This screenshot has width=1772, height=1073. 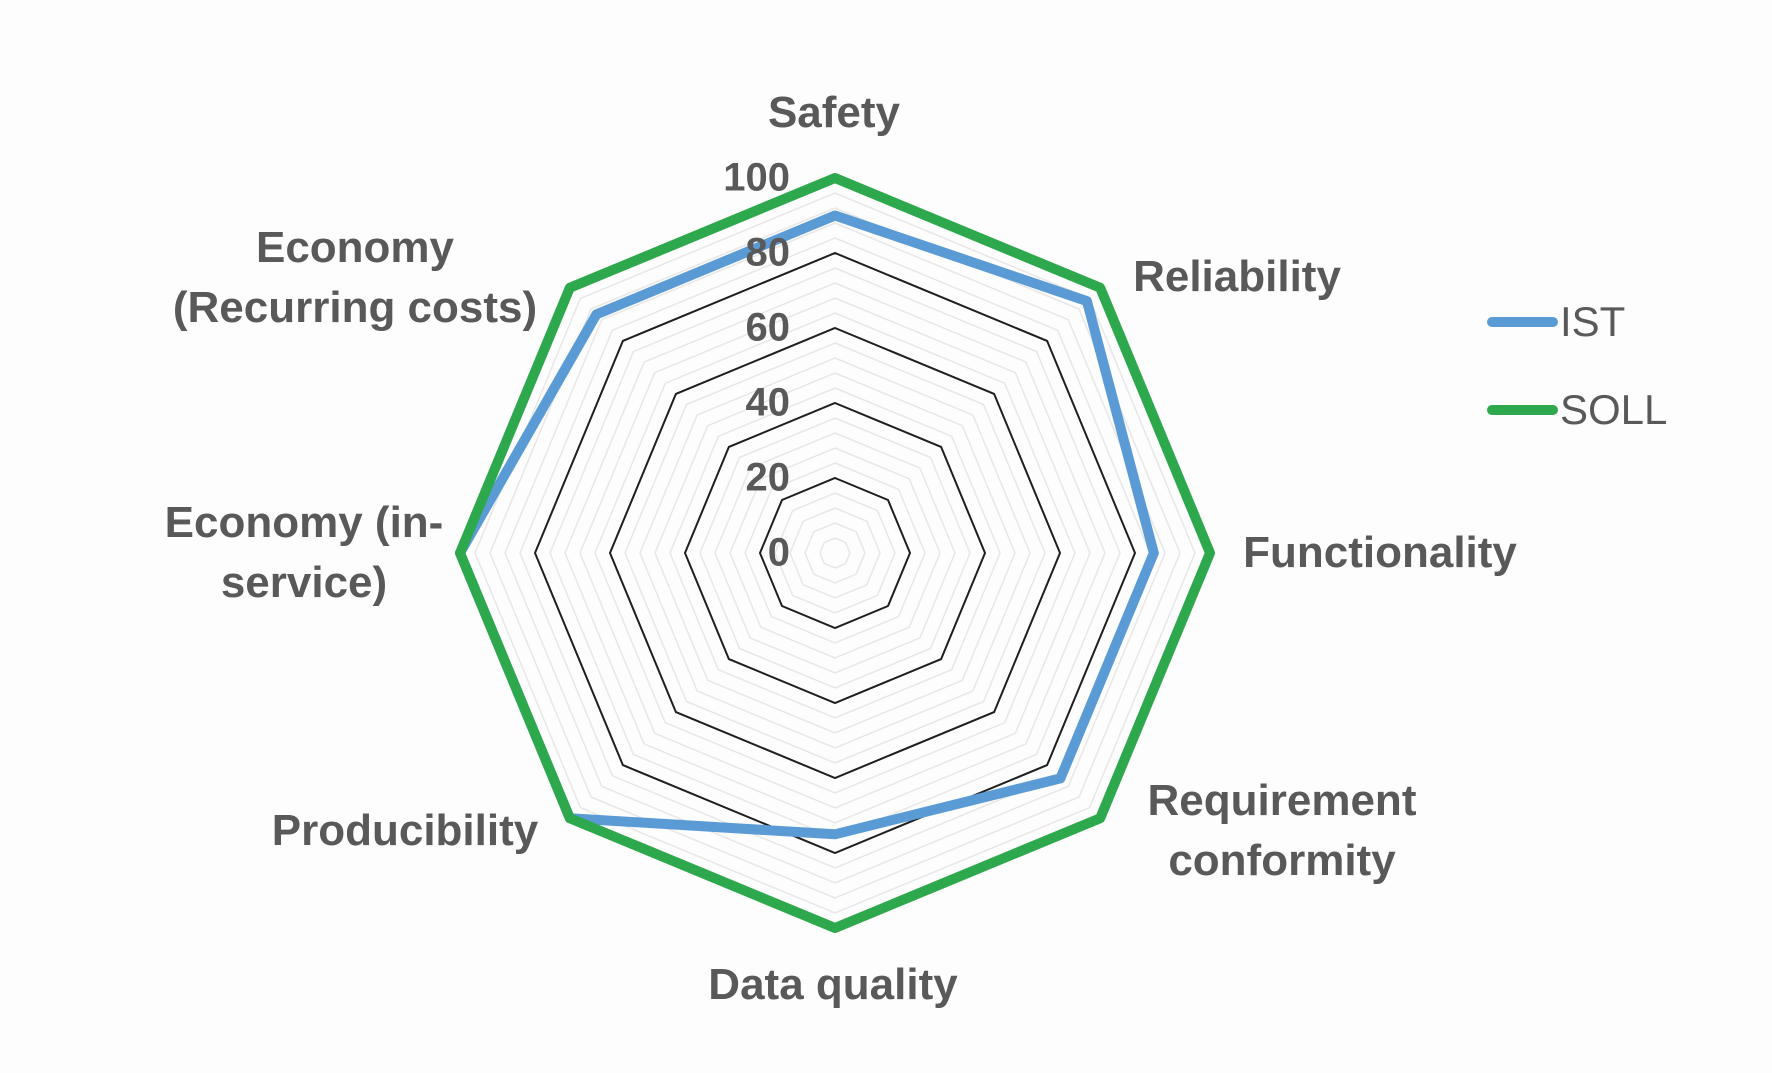 I want to click on axis-label-requirement-conformity: Requirement conformity, so click(x=1282, y=831).